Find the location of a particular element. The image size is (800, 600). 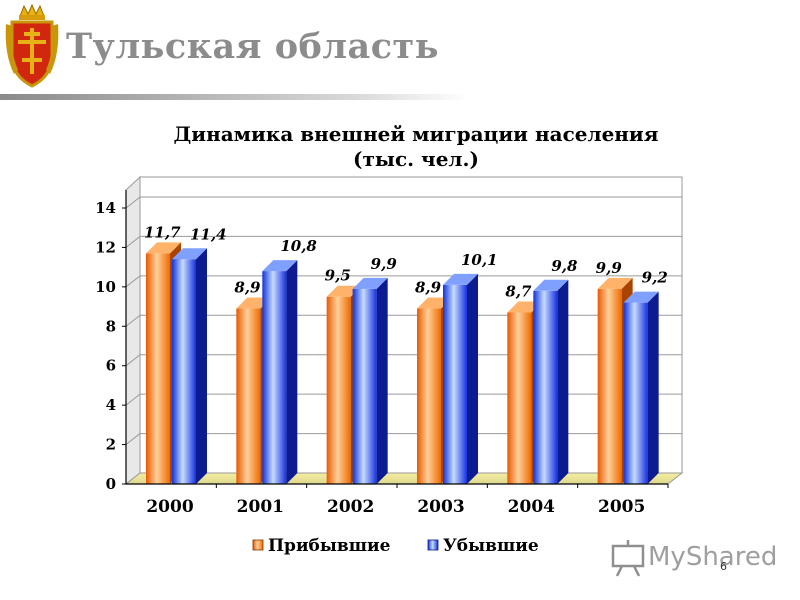

x-axis: 2000 2001 2002 2003 2004 2005 is located at coordinates (397, 500).